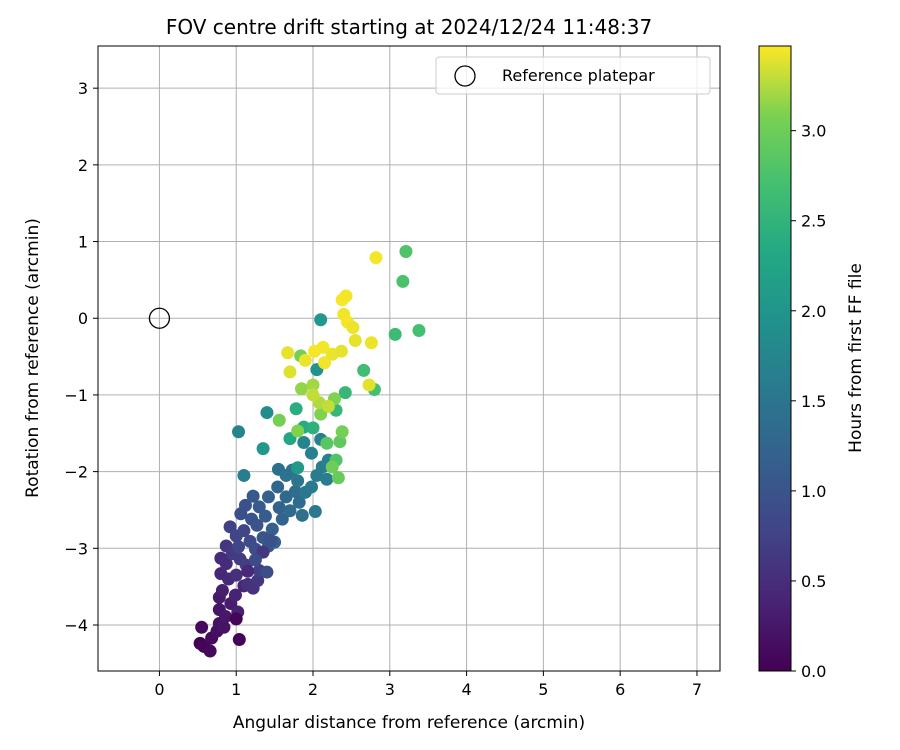 Image resolution: width=900 pixels, height=750 pixels. What do you see at coordinates (813, 491) in the screenshot?
I see `colorbar-tick-label: 1.0` at bounding box center [813, 491].